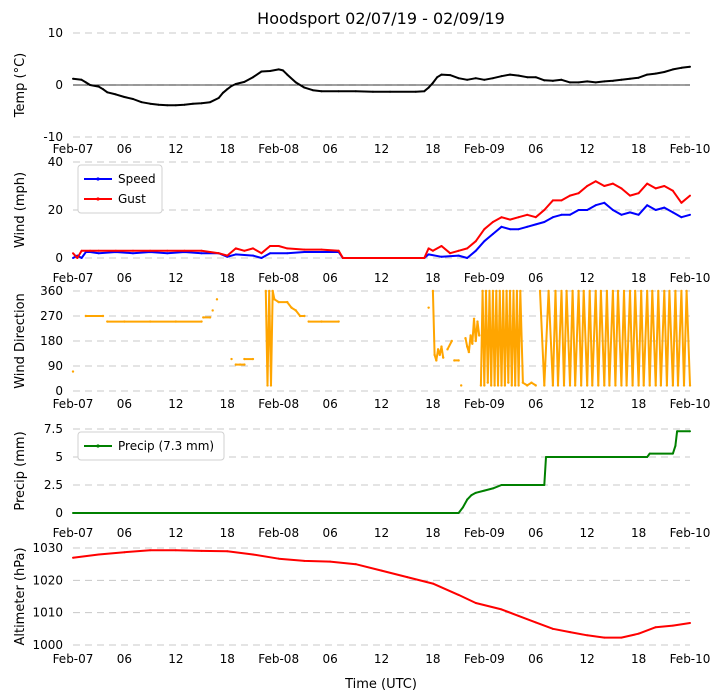 The width and height of the screenshot is (722, 700). Describe the element at coordinates (73, 659) in the screenshot. I see `altimeter-xtick-label: Feb-07` at that location.